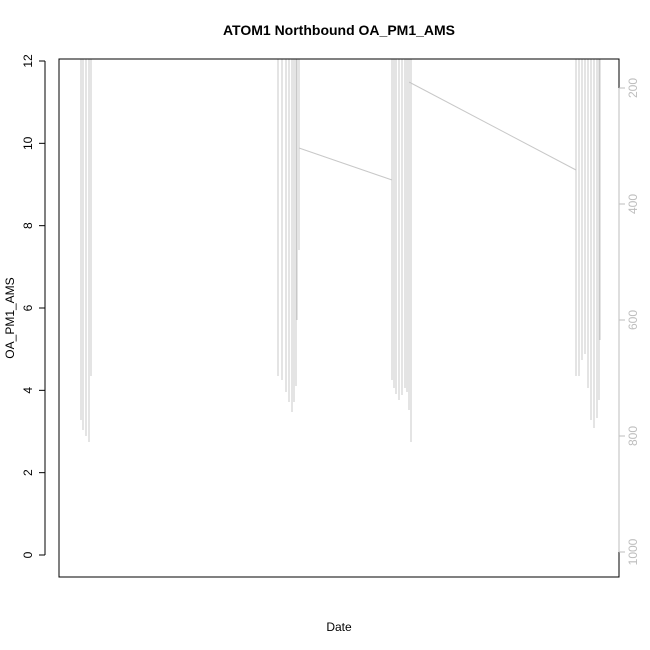 The image size is (650, 650). I want to click on y-tick-label: 6, so click(28, 307).